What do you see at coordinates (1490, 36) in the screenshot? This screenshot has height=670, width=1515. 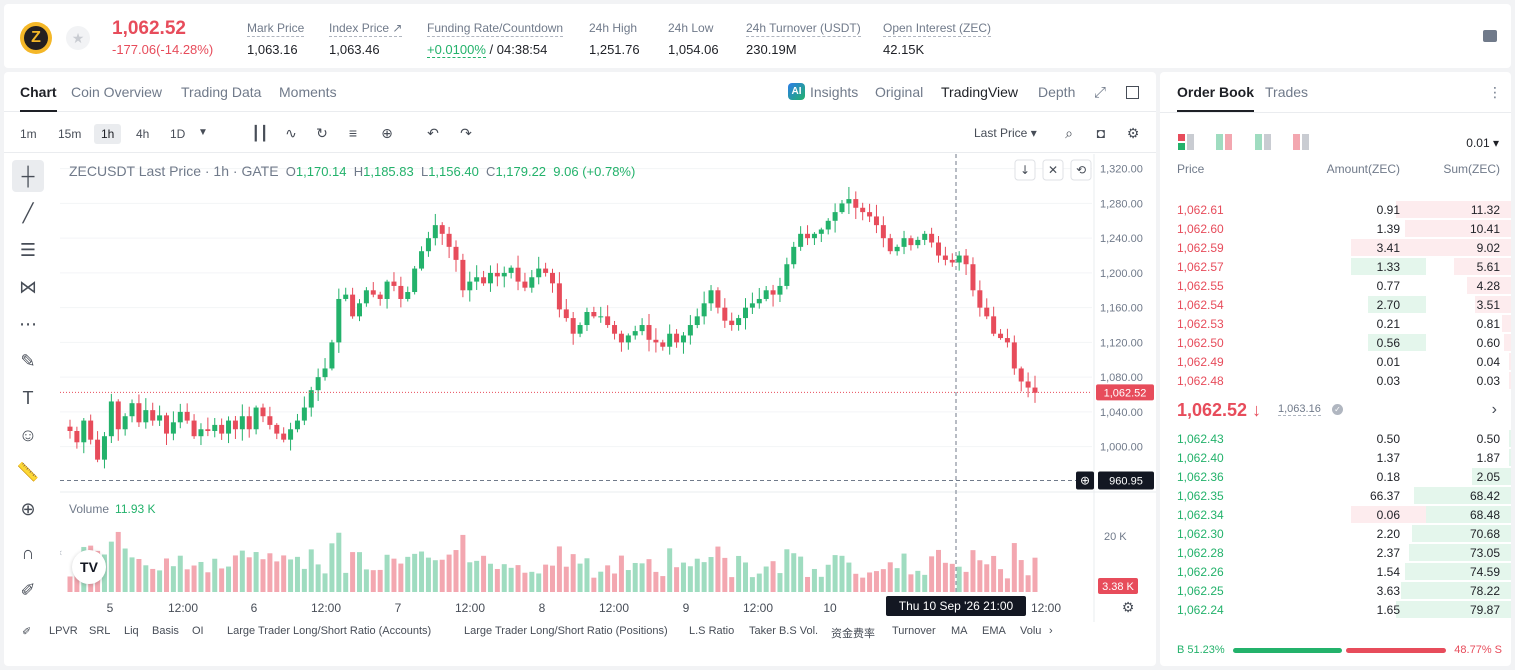 I see `guide-book-icon` at bounding box center [1490, 36].